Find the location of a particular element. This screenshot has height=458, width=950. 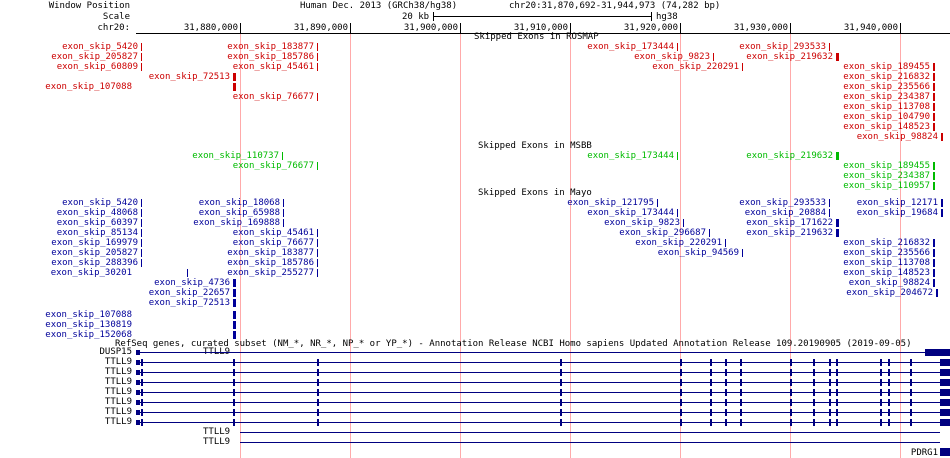

rosmap-track-item-label: exon_skip_98824 is located at coordinates (897, 137).